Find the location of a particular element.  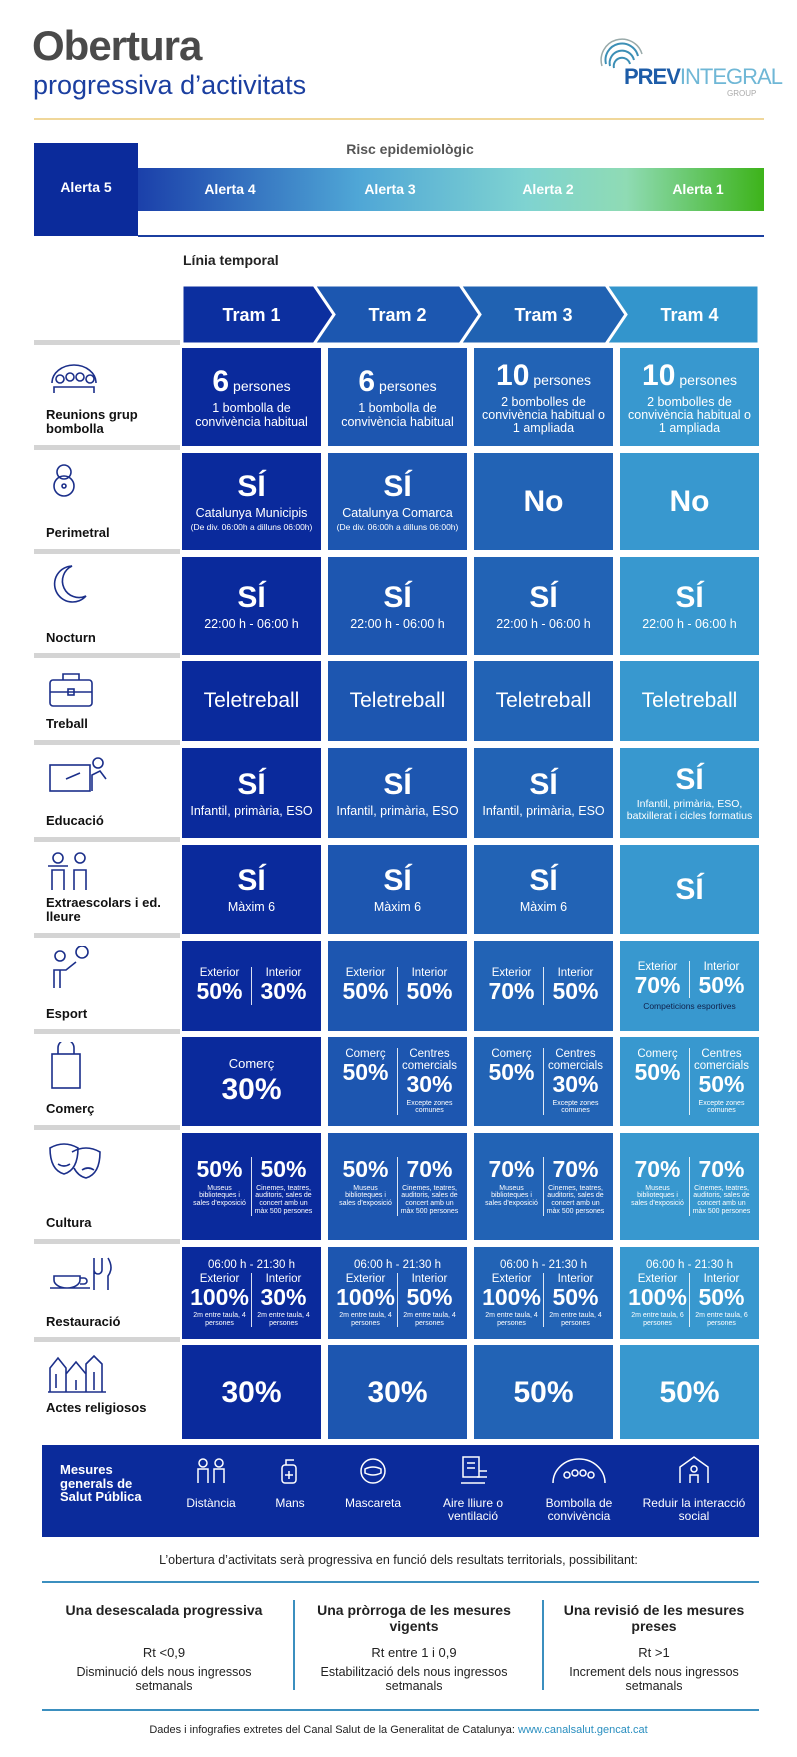

cell-time: 06:00 h - 21:30 h is located at coordinates (397, 1264).